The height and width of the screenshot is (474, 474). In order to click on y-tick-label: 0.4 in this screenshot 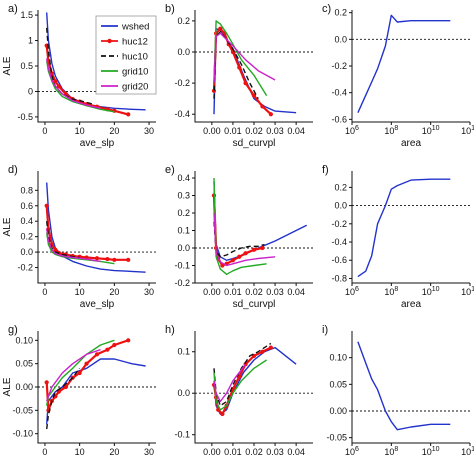, I will do `click(26, 221)`.